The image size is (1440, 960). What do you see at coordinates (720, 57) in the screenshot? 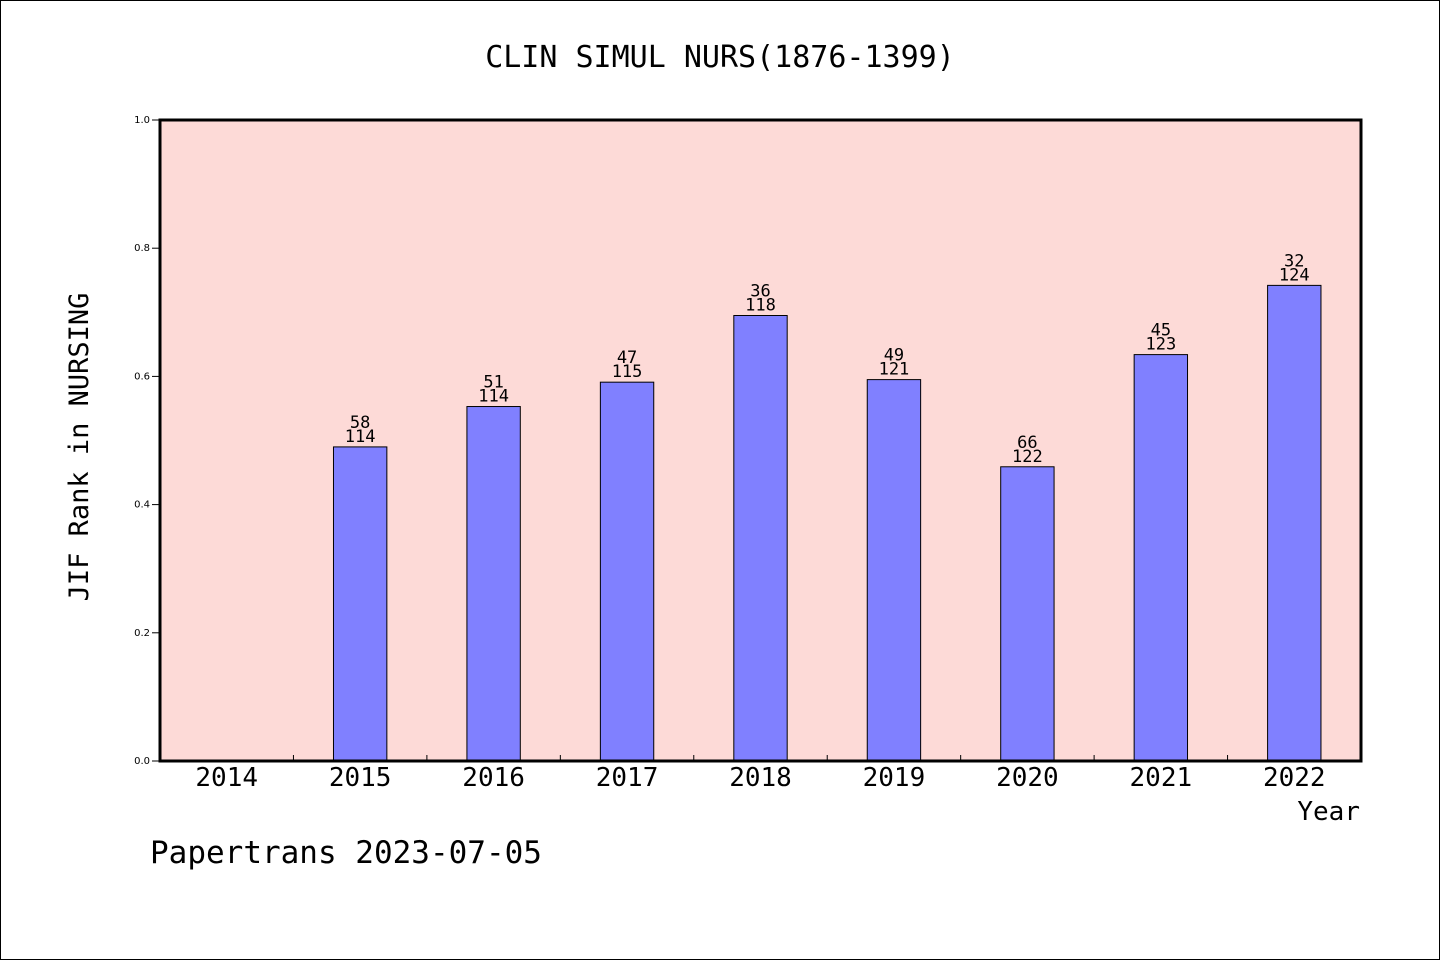
I see `chart-title: CLIN SIMUL NURS(1876-1399)` at bounding box center [720, 57].